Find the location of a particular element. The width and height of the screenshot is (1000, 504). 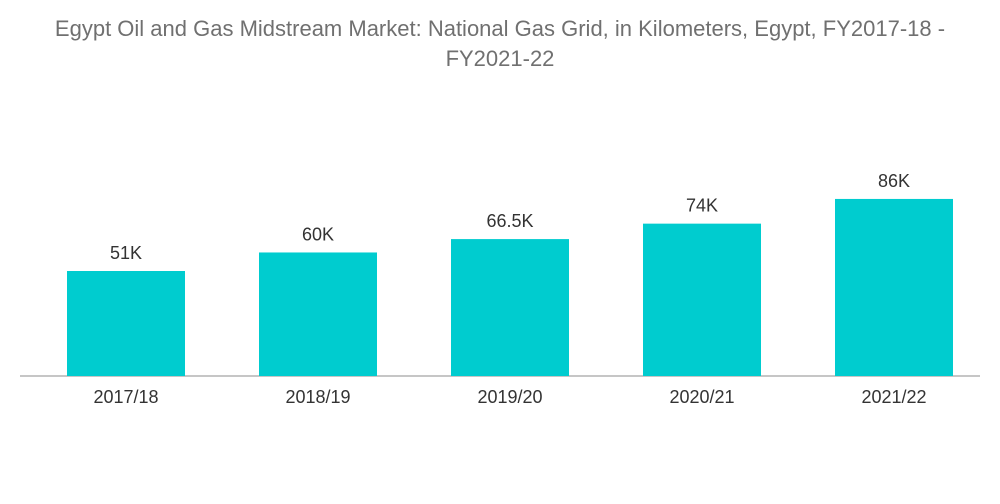

value-label-2018-19: 60K is located at coordinates (318, 234).